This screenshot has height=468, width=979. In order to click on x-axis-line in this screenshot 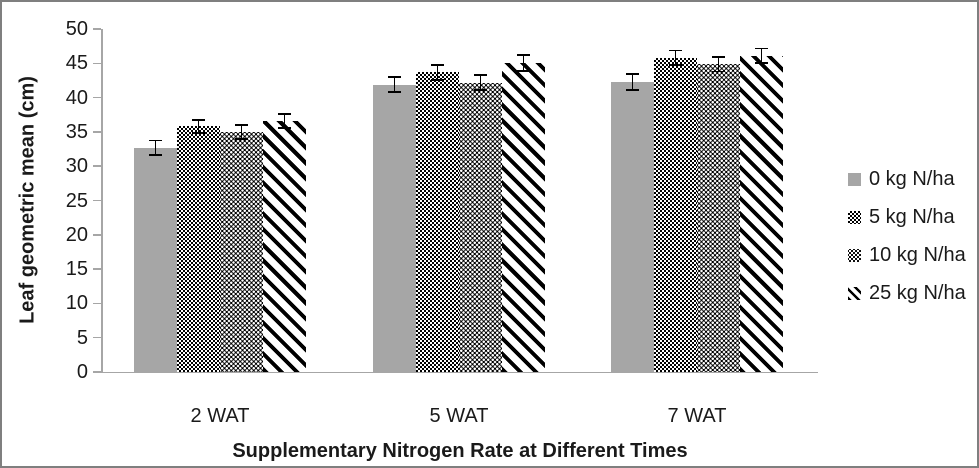, I will do `click(459, 372)`.